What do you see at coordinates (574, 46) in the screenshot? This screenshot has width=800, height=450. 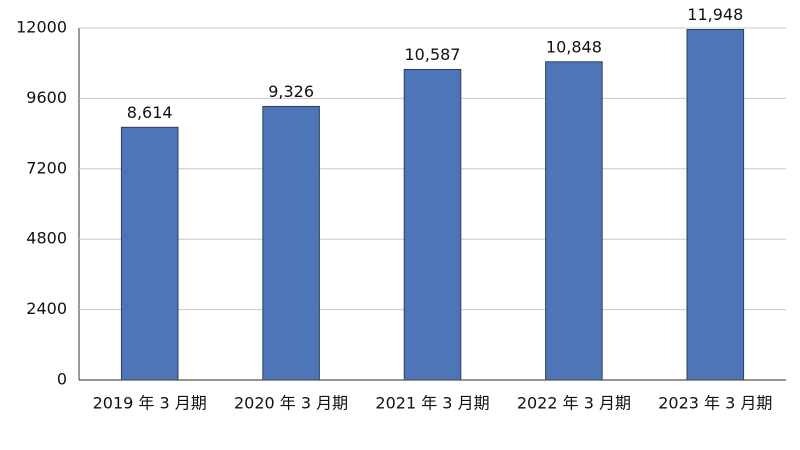 I see `data-label: 10,848` at bounding box center [574, 46].